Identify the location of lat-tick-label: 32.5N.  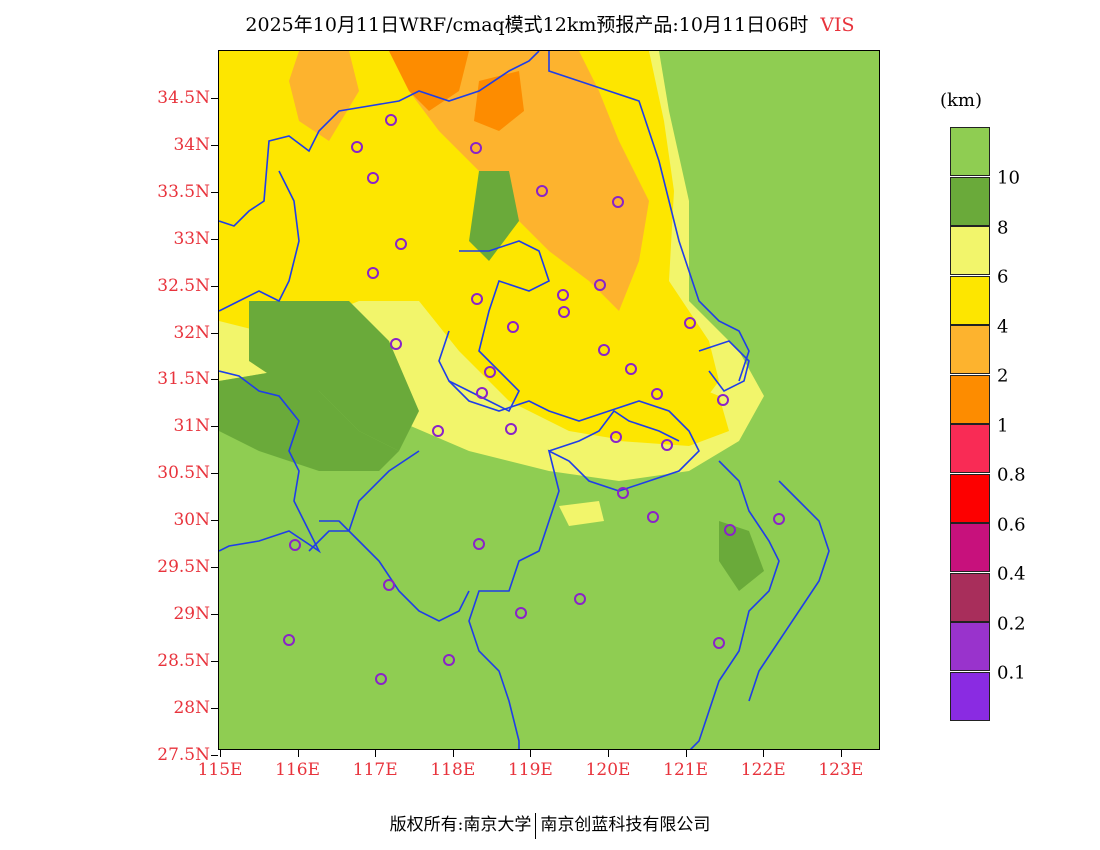
(183, 285).